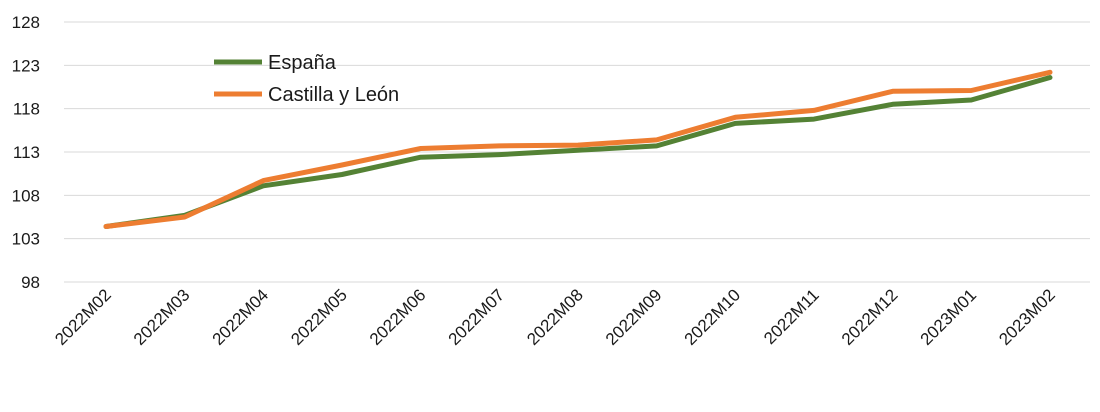  Describe the element at coordinates (634, 317) in the screenshot. I see `x-tick-label: 2022M09` at that location.